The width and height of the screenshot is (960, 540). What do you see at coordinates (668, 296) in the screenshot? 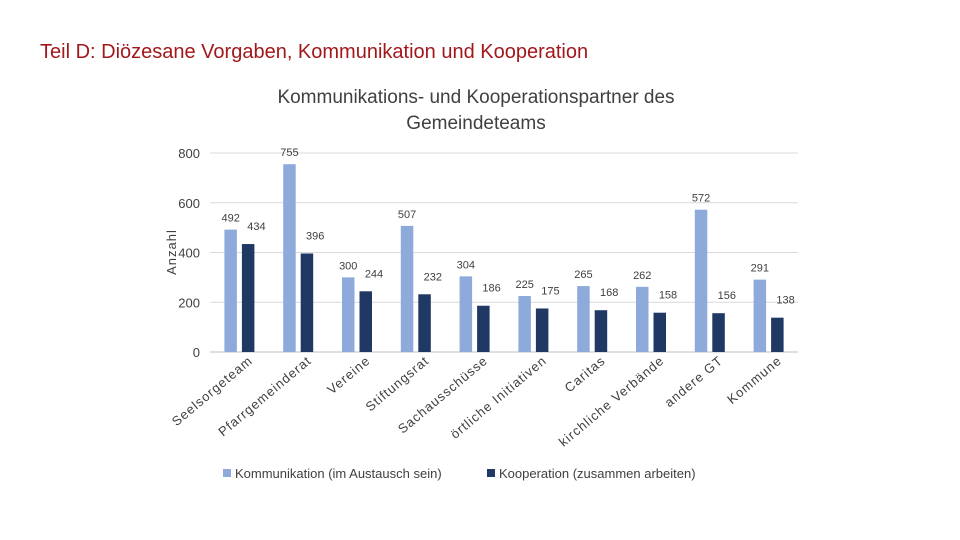
I see `data-label-kirchliche-verbande-kooperation: 158` at bounding box center [668, 296].